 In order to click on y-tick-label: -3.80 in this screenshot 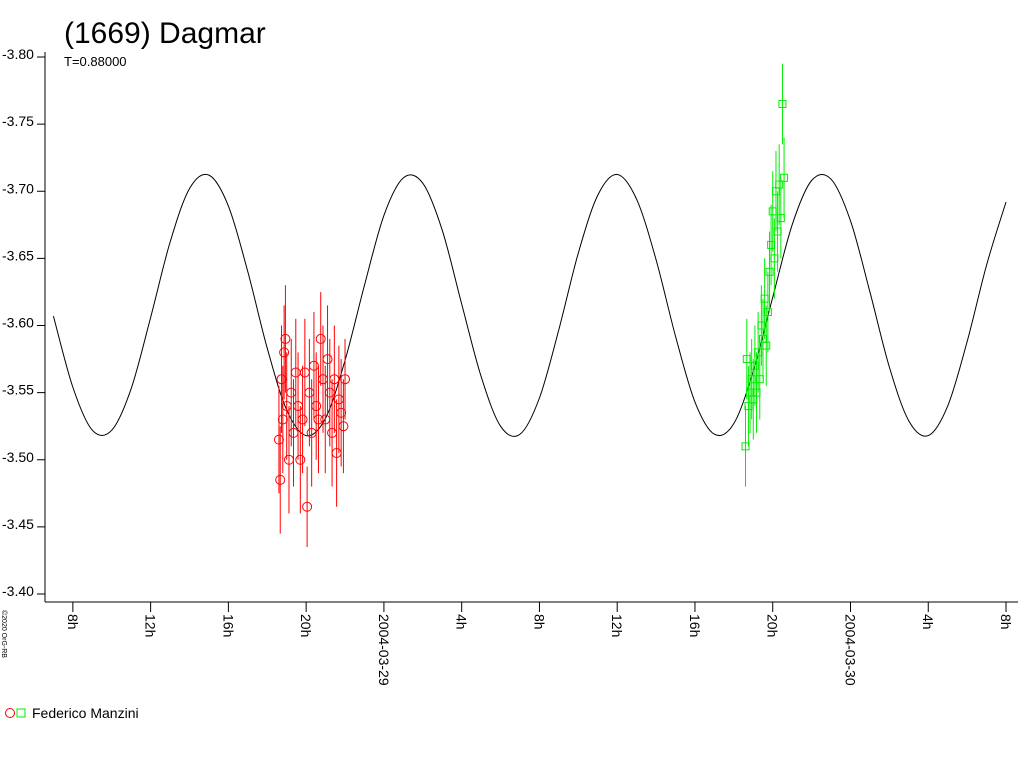, I will do `click(18, 54)`.